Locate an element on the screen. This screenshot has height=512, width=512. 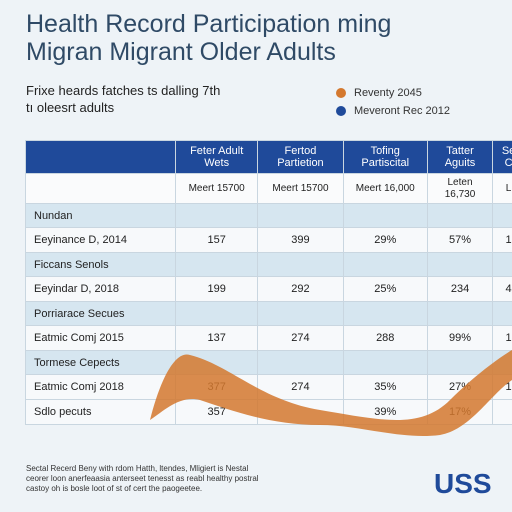
table-row: Ficcans Senols is located at coordinates (268, 264).